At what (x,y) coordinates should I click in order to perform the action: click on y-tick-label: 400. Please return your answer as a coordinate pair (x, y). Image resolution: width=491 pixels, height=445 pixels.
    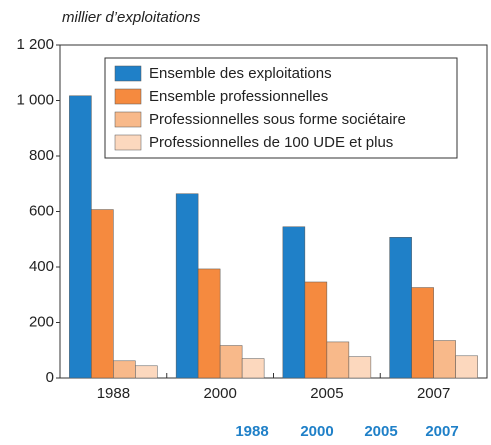
    Looking at the image, I should click on (41, 266).